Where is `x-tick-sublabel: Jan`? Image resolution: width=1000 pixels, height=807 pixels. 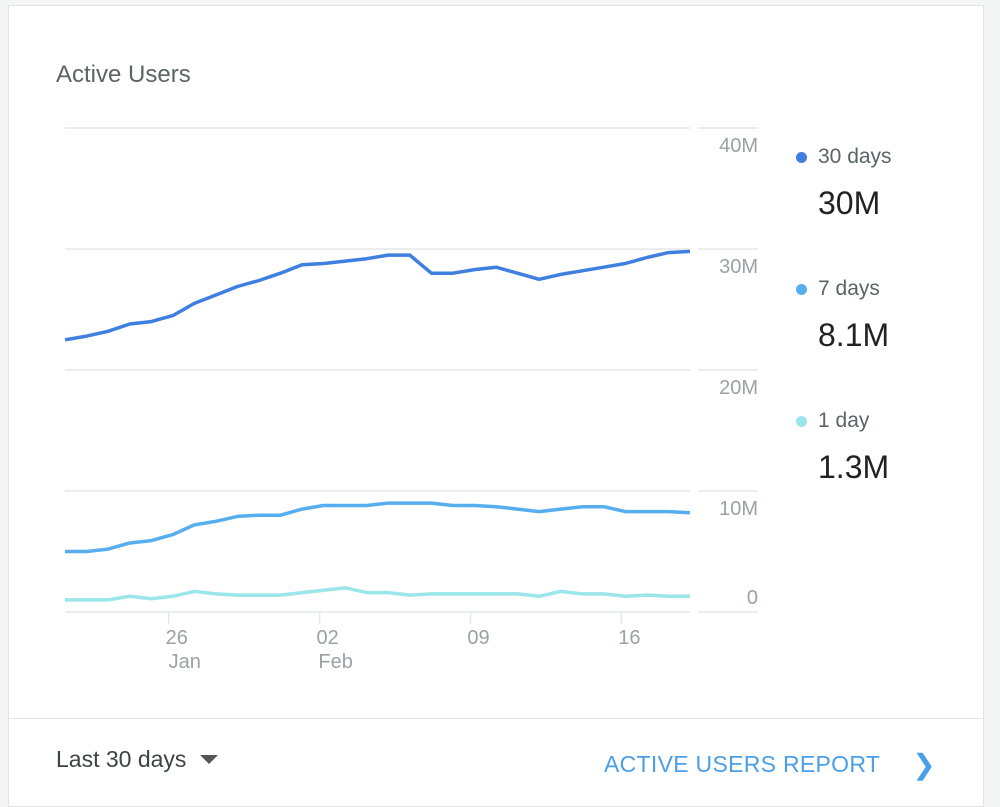 x-tick-sublabel: Jan is located at coordinates (185, 662).